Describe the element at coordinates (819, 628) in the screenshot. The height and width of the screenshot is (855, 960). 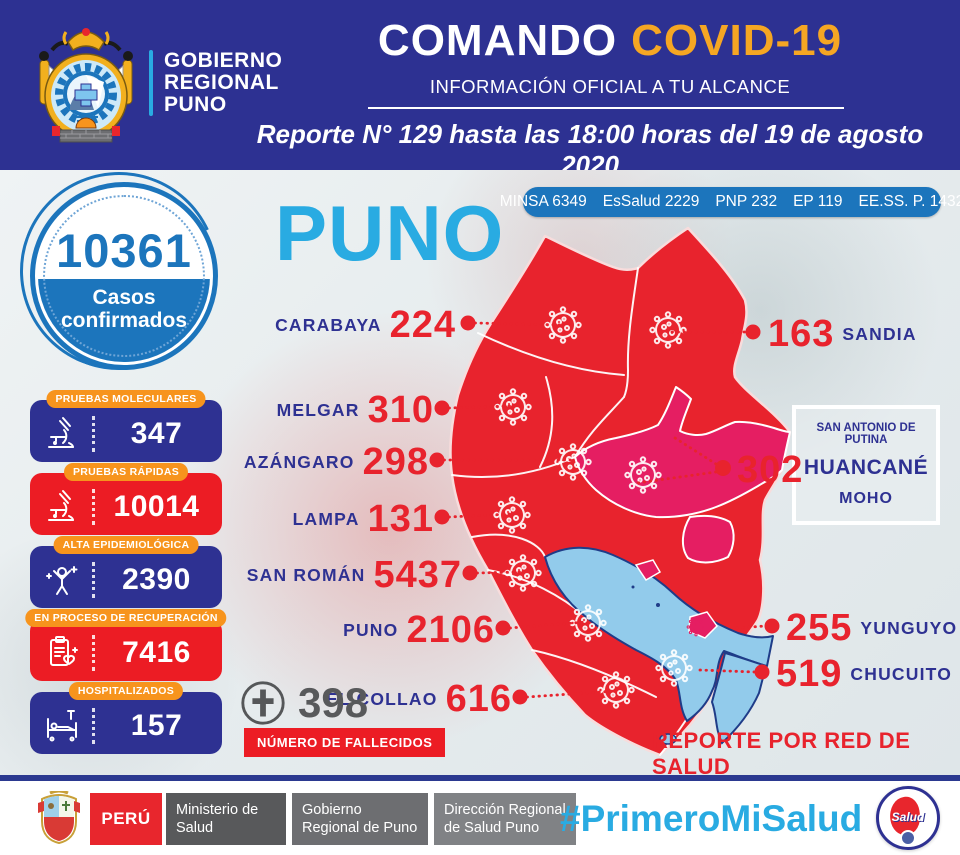
I see `province-cases: 255` at that location.